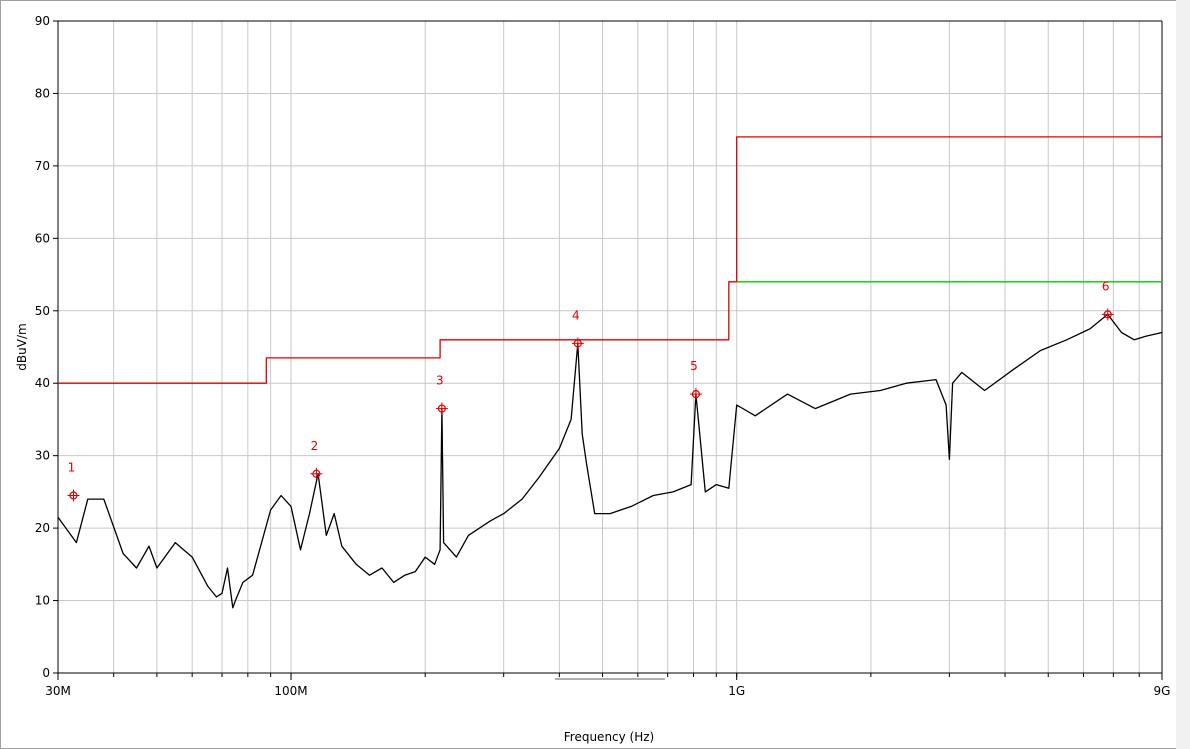  Describe the element at coordinates (42, 601) in the screenshot. I see `y-tick-label: 10` at that location.